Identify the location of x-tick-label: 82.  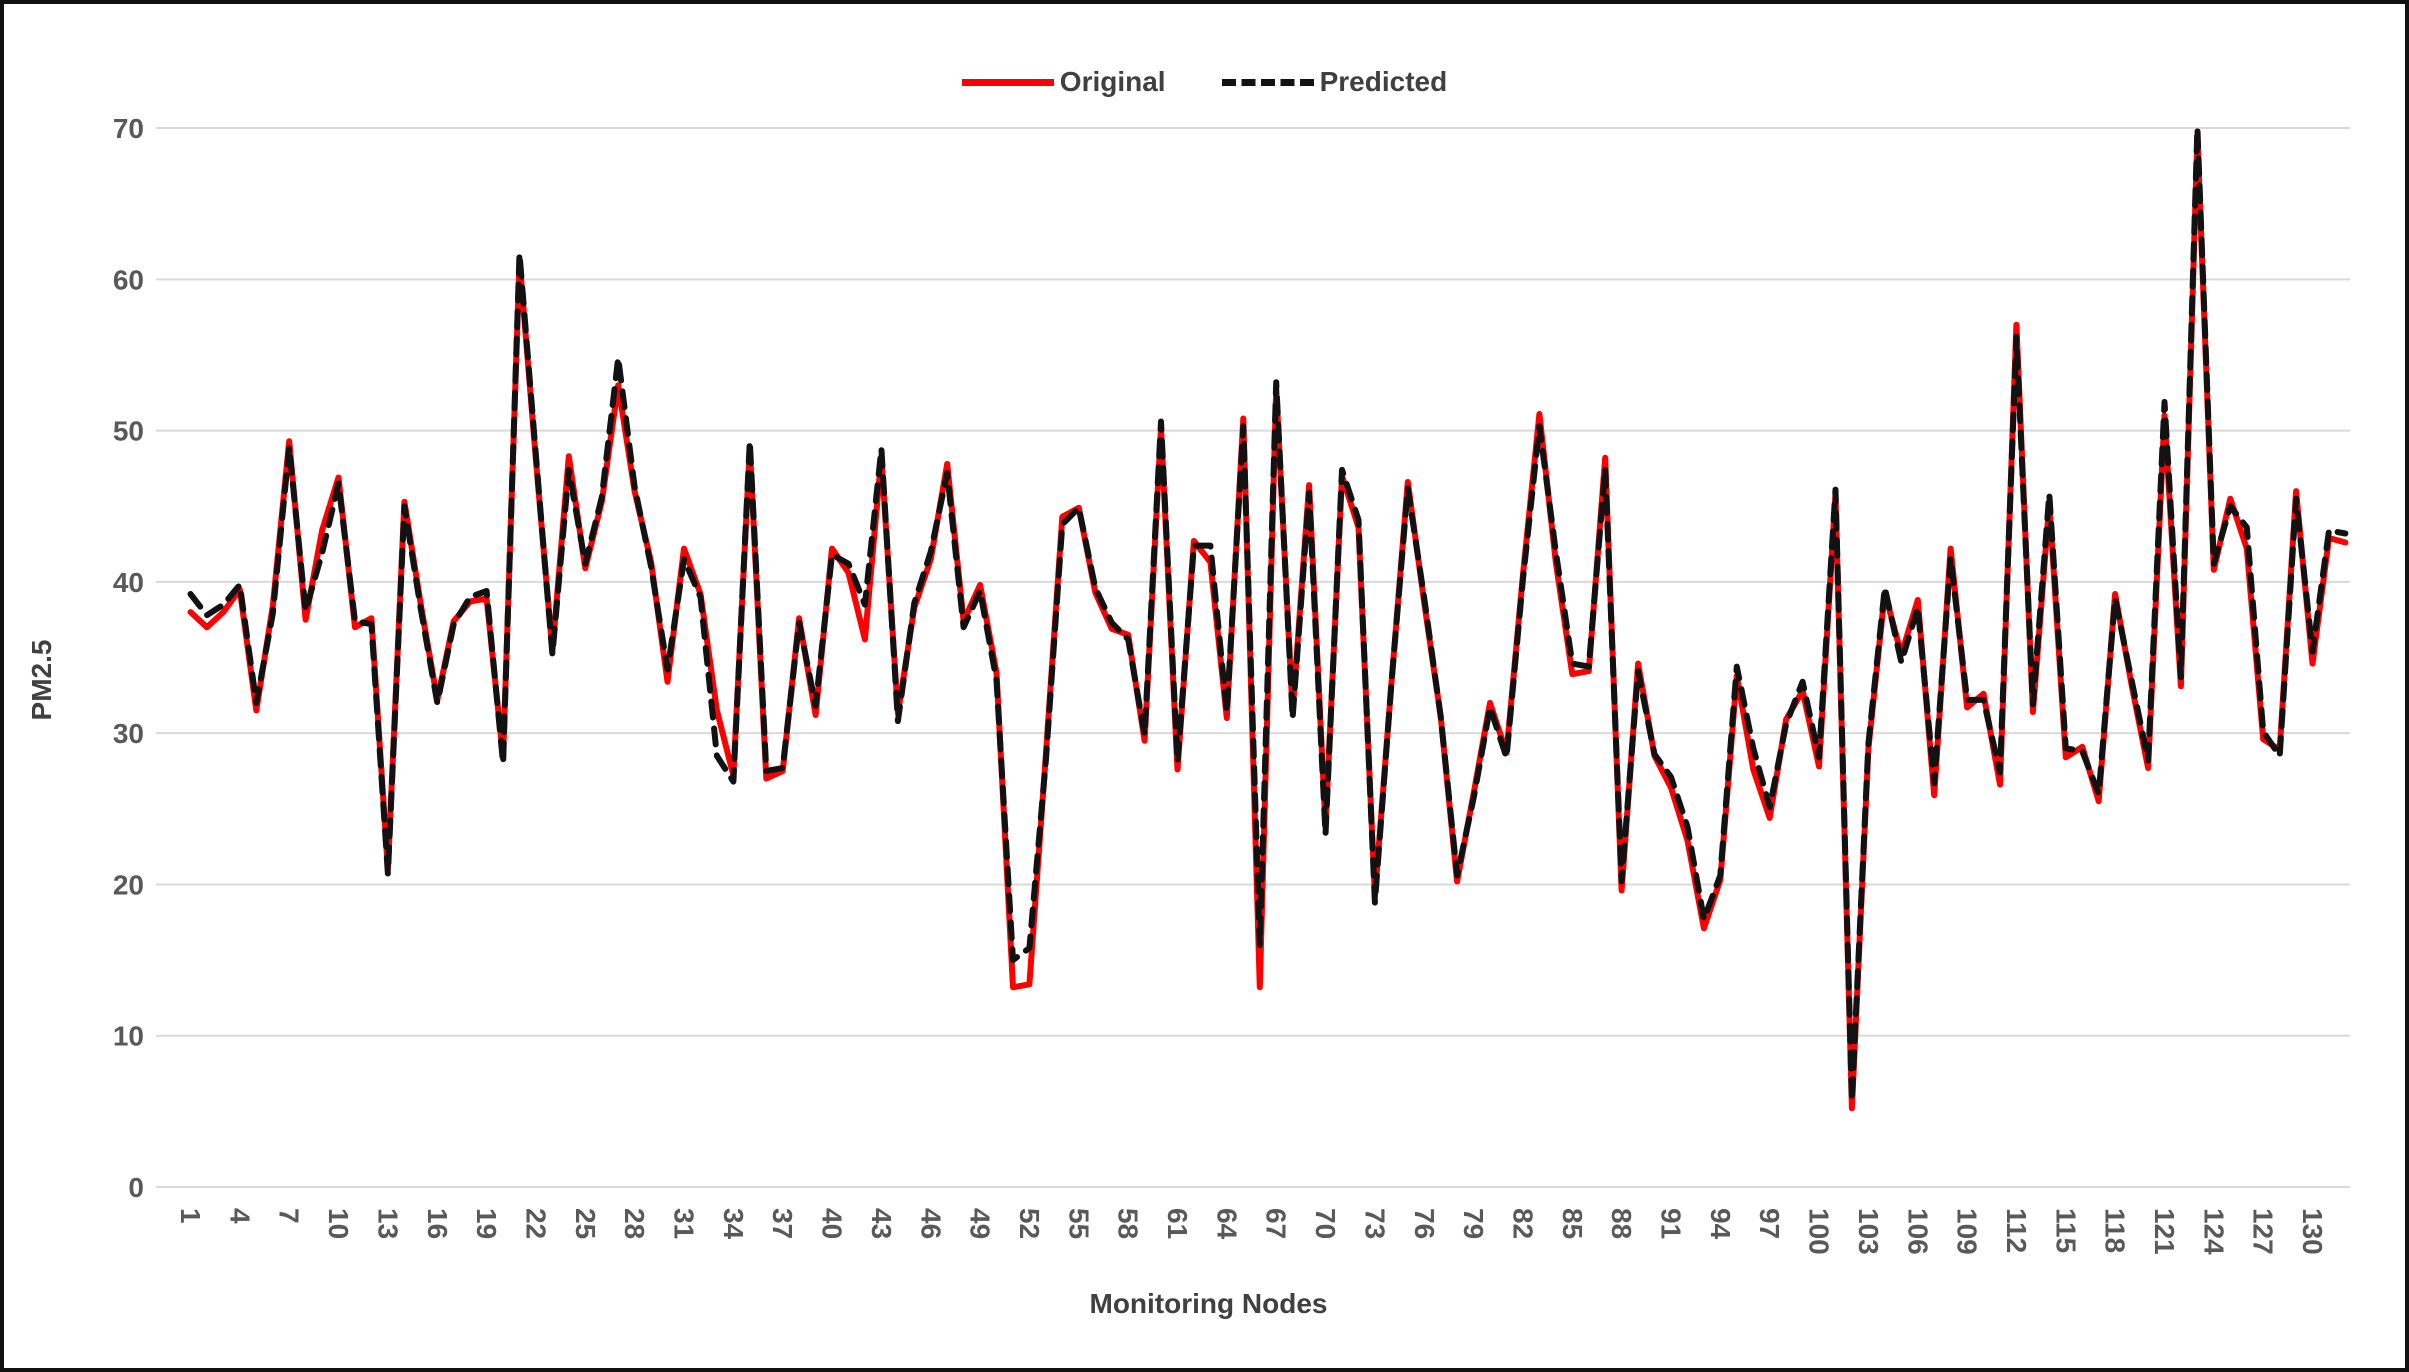
(1522, 1223).